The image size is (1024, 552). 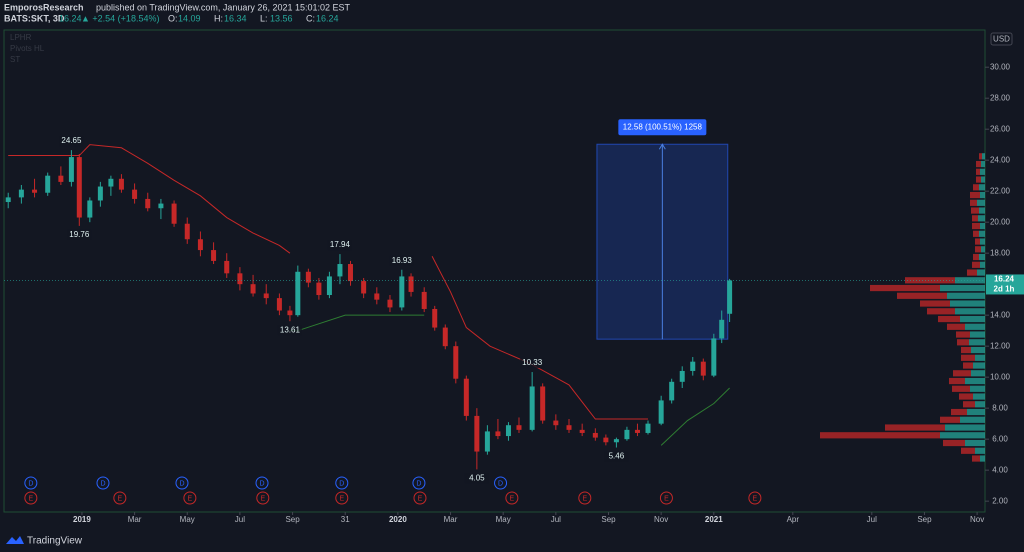 What do you see at coordinates (1000, 66) in the screenshot?
I see `y-tick-label: 30.00` at bounding box center [1000, 66].